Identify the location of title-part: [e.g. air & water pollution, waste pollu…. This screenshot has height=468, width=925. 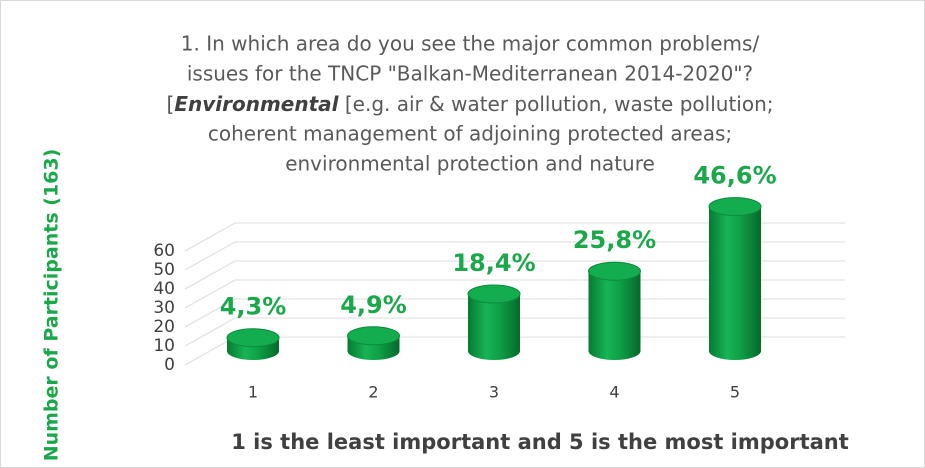
(556, 104).